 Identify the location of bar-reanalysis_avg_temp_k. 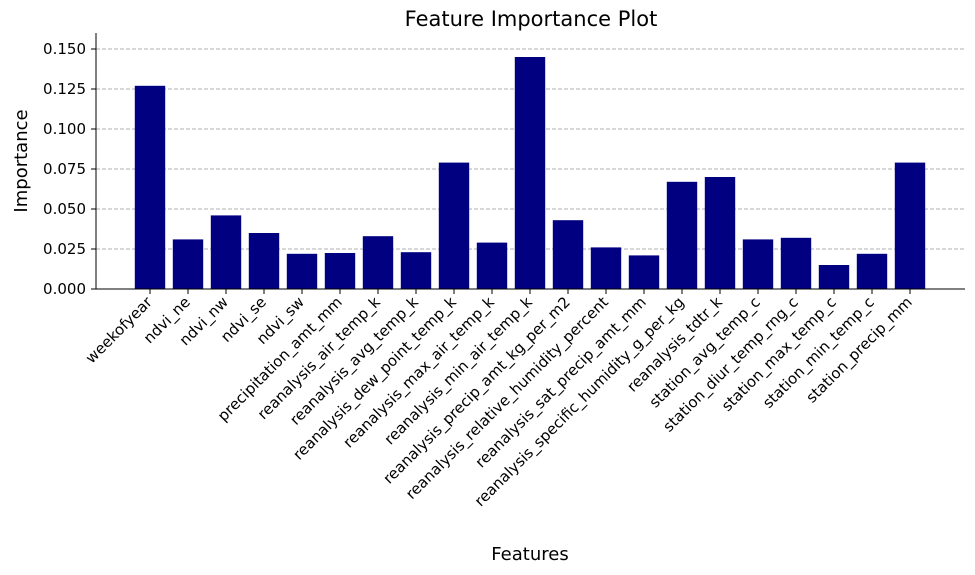
(416, 270).